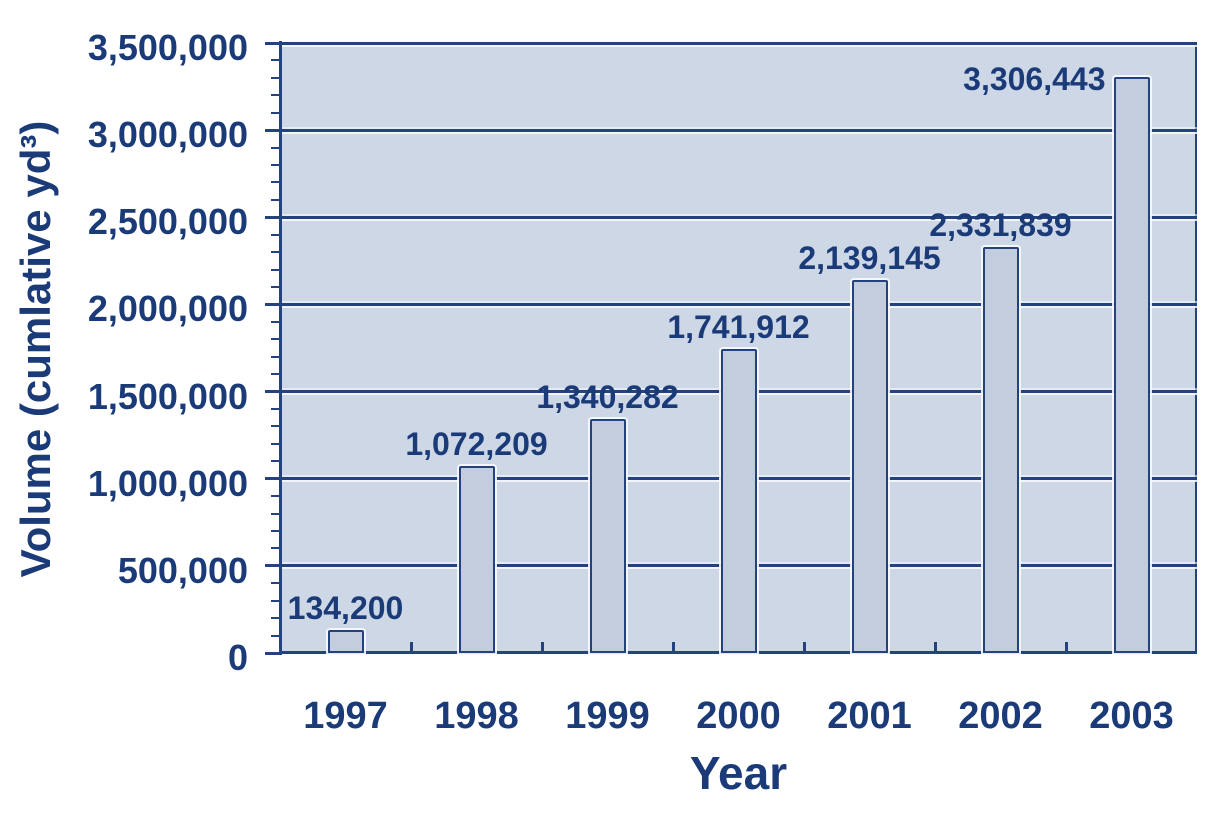  What do you see at coordinates (345, 641) in the screenshot?
I see `bar-1997` at bounding box center [345, 641].